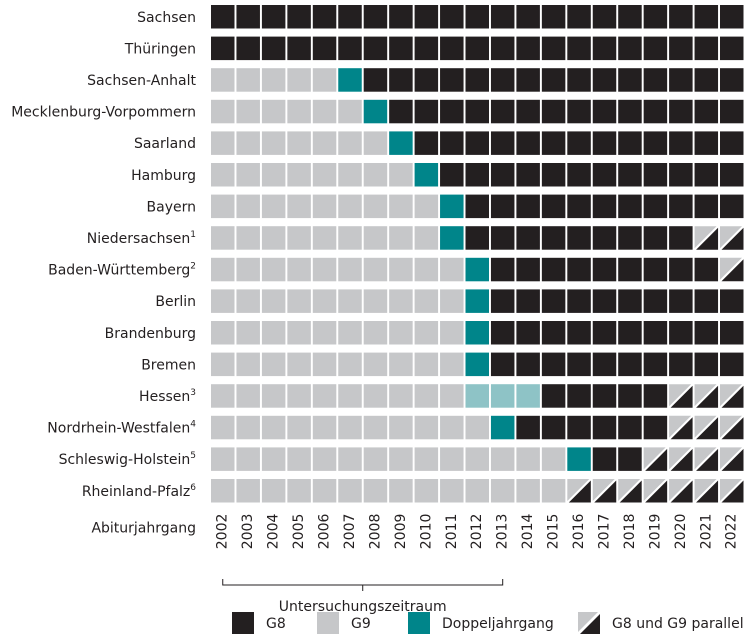  What do you see at coordinates (118, 429) in the screenshot?
I see `row-name: Nordrhein-Westfalen` at bounding box center [118, 429].